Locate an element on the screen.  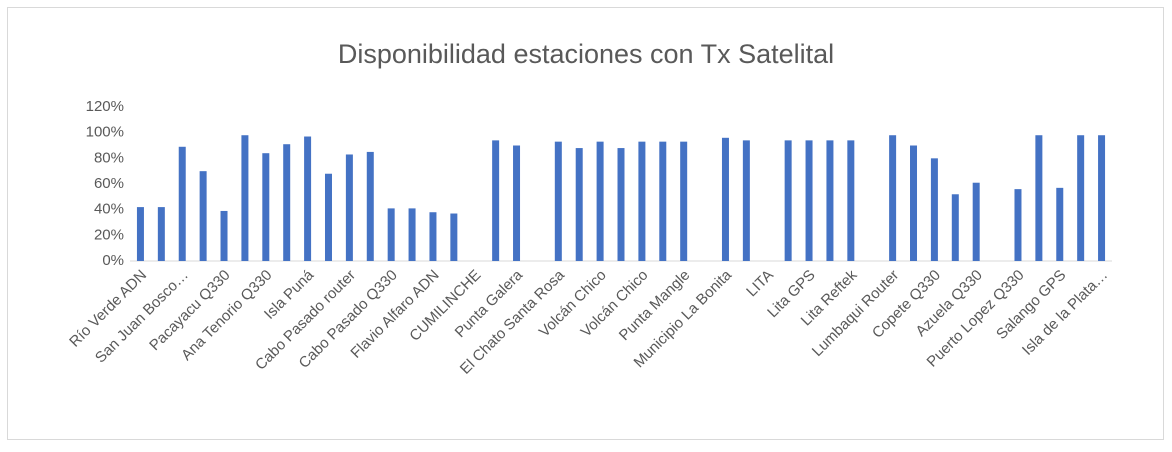
y-tick-label: 40% is located at coordinates (109, 209).